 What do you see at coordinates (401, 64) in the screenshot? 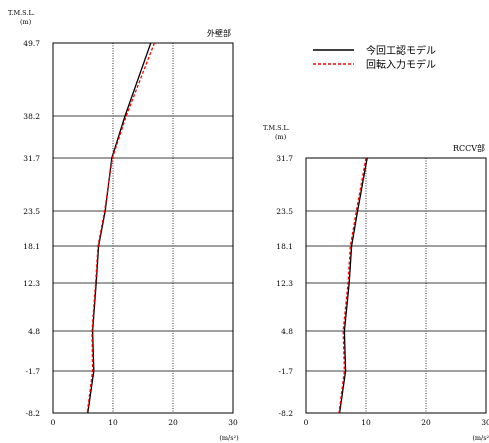
I see `legend-label: 回転入力モデル` at bounding box center [401, 64].